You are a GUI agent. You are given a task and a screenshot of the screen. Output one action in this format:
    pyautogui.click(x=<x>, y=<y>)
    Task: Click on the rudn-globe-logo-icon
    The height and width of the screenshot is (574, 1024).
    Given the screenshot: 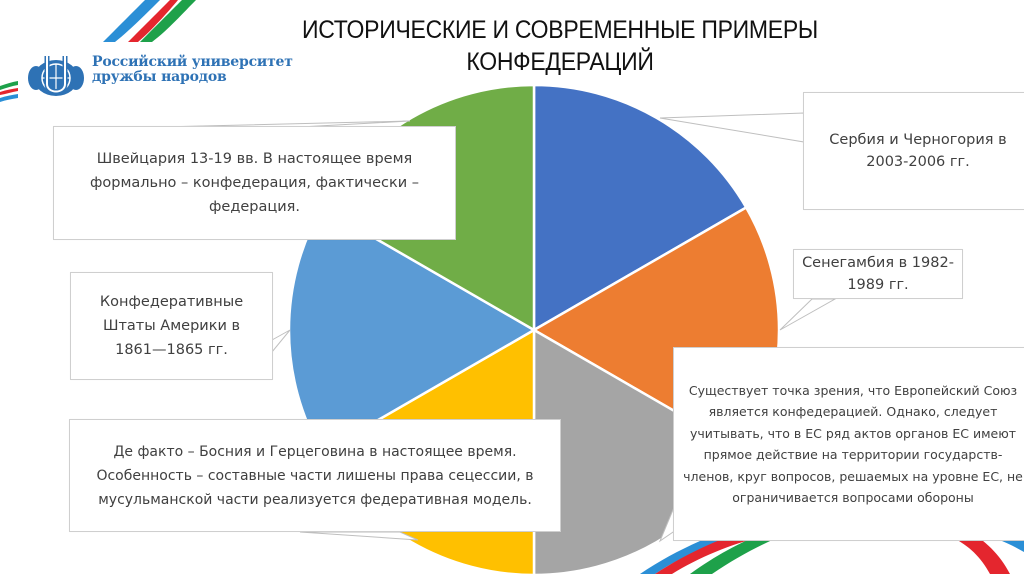 What is the action you would take?
    pyautogui.click(x=56, y=76)
    